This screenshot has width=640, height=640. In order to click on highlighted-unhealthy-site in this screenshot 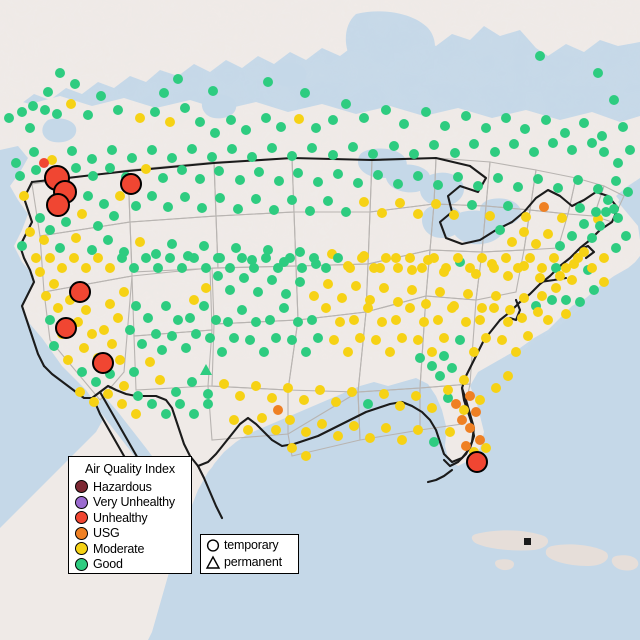, I will do `click(131, 184)`.